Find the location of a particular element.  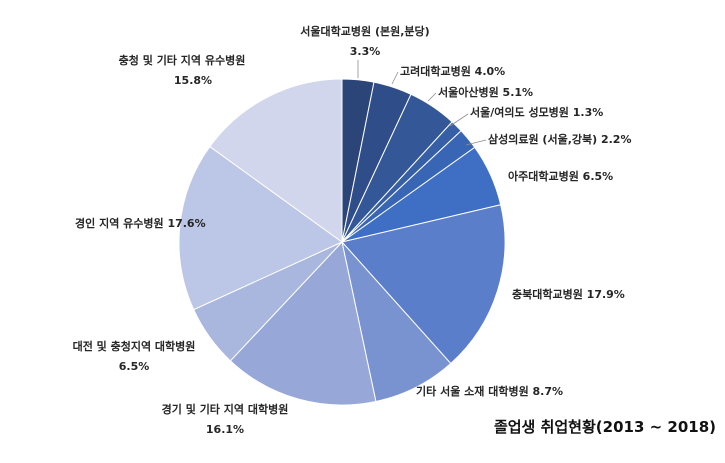

slice-label: 서울아산병원 5.1% is located at coordinates (485, 92).